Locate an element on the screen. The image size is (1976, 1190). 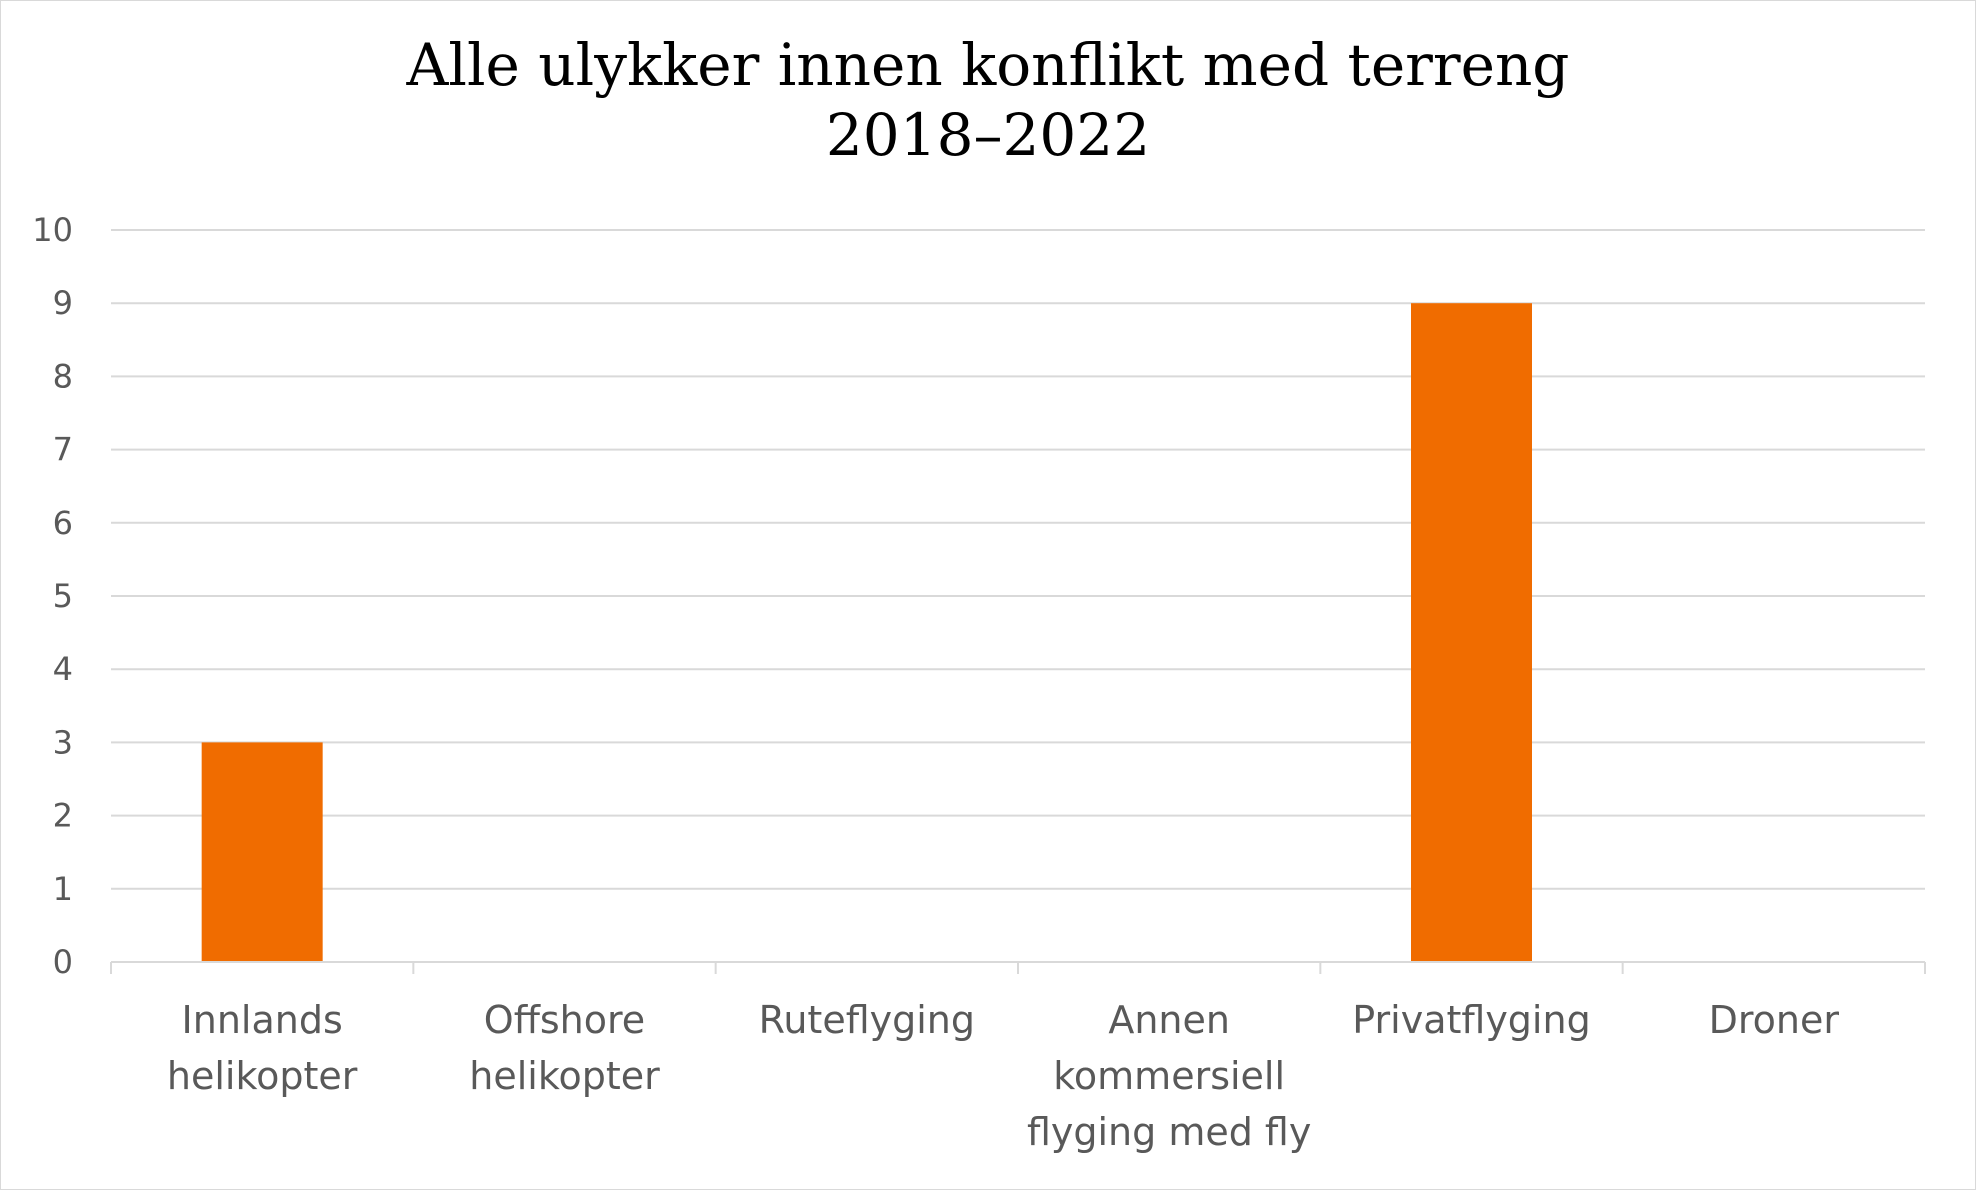
x-category-label: Innlands is located at coordinates (262, 1020).